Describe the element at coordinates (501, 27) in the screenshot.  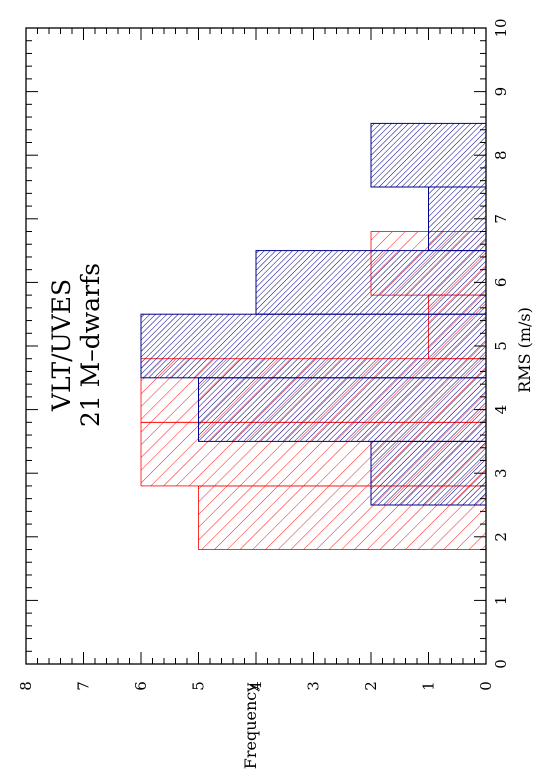
I see `rms-tick-label: 10` at that location.